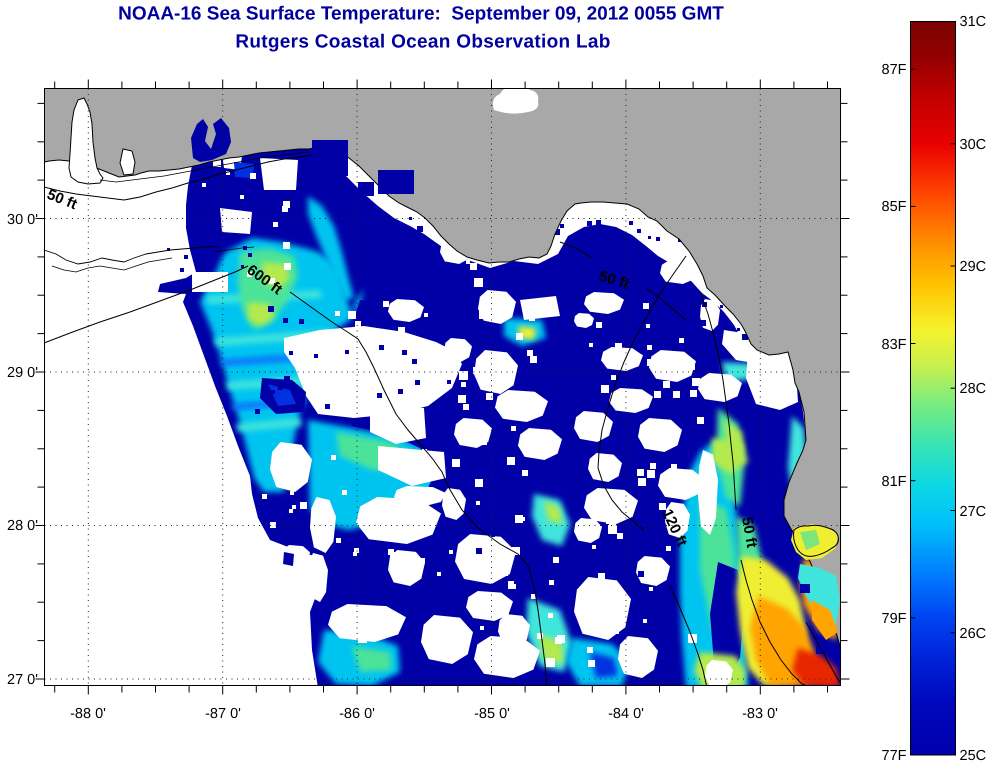 The width and height of the screenshot is (992, 770). I want to click on svg-text: 87F, so click(894, 70).